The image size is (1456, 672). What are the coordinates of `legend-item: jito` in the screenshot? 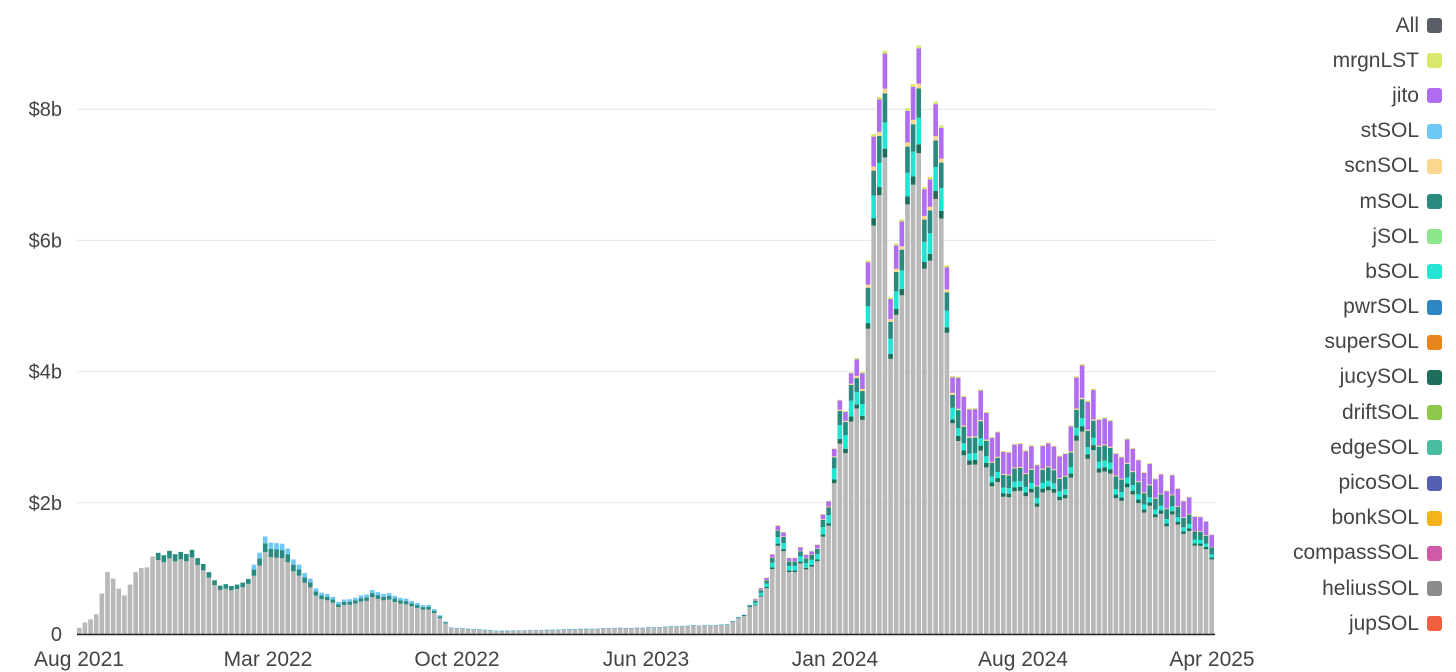 It's located at (1312, 95).